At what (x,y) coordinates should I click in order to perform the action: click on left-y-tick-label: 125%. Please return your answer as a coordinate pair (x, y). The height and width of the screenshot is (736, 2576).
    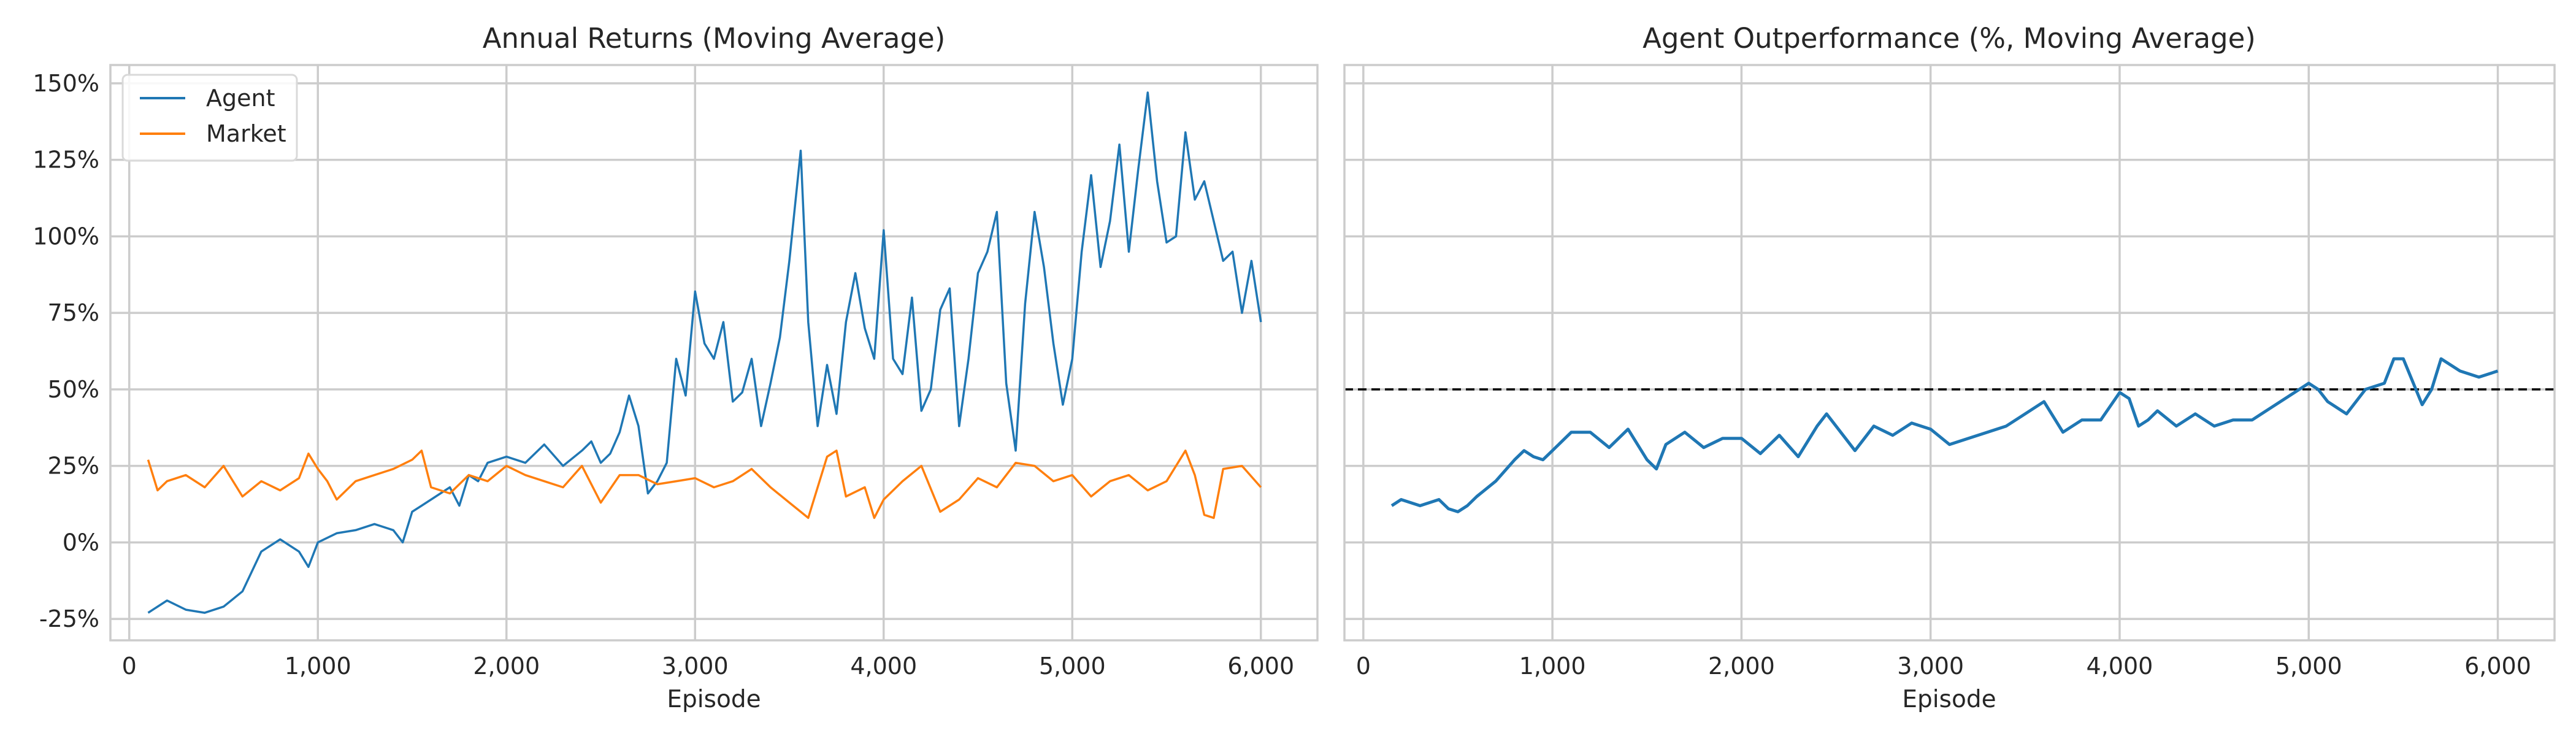
    Looking at the image, I should click on (66, 160).